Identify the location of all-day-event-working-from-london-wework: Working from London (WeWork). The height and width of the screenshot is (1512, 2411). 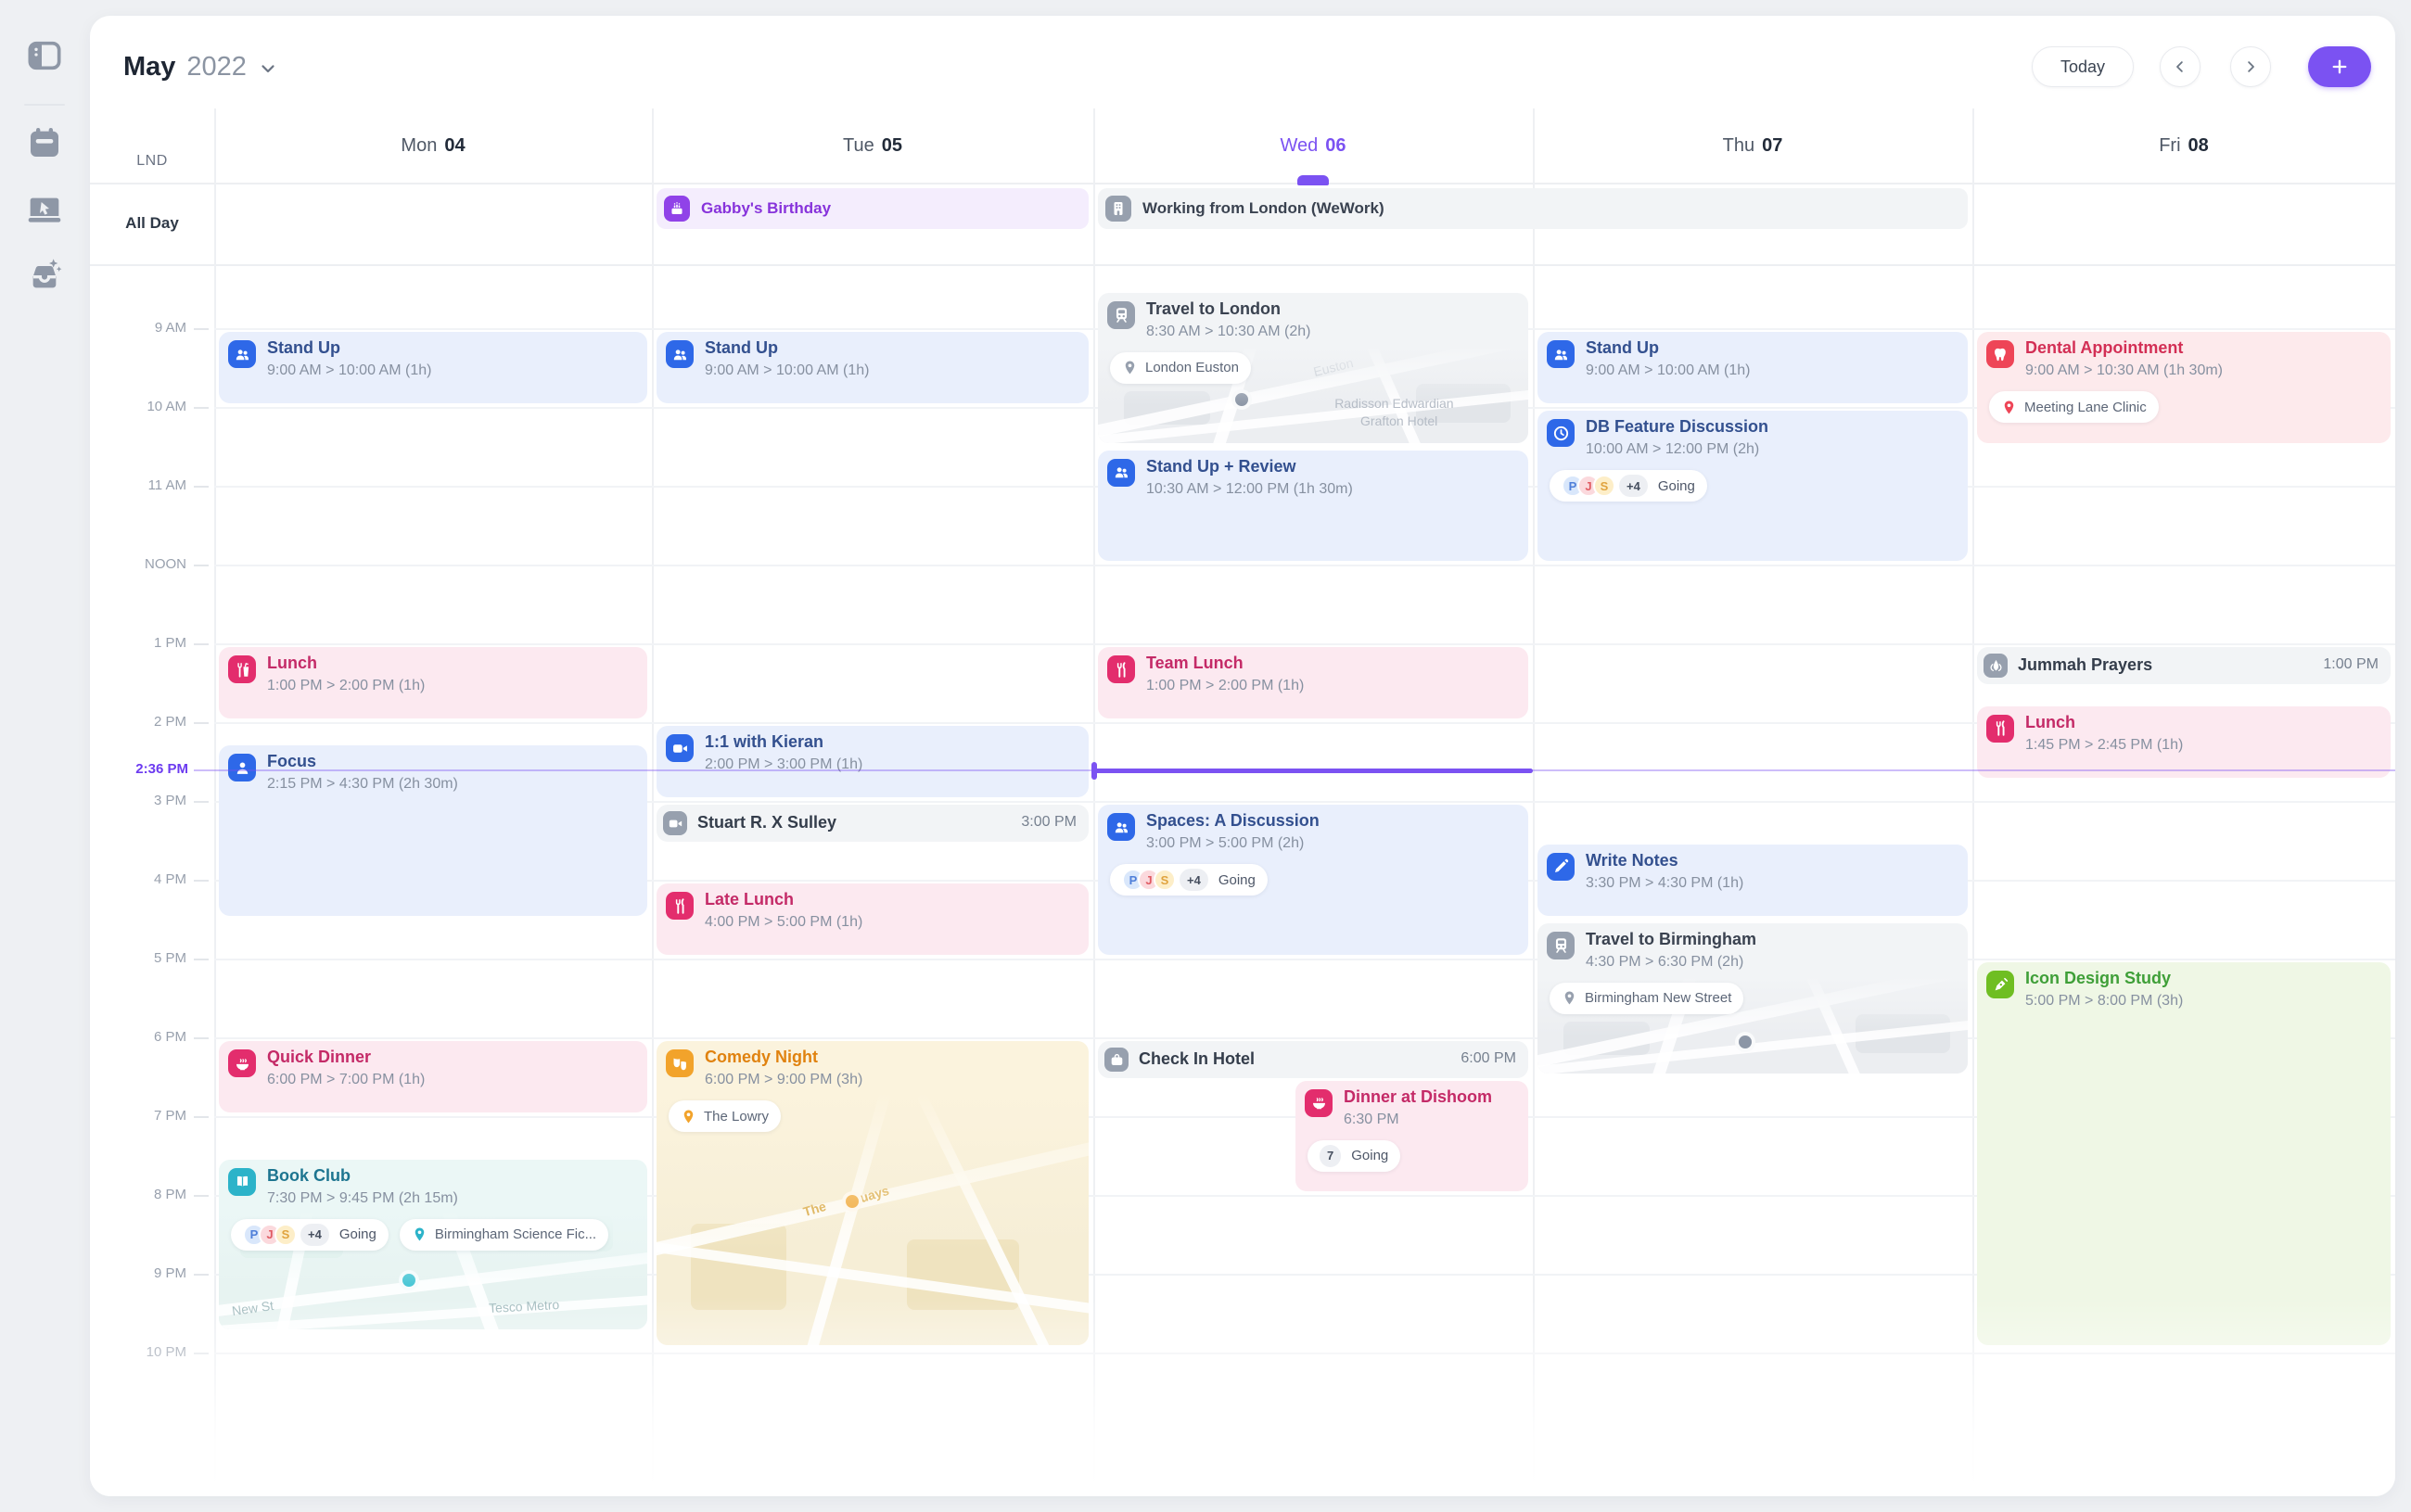
(1533, 208).